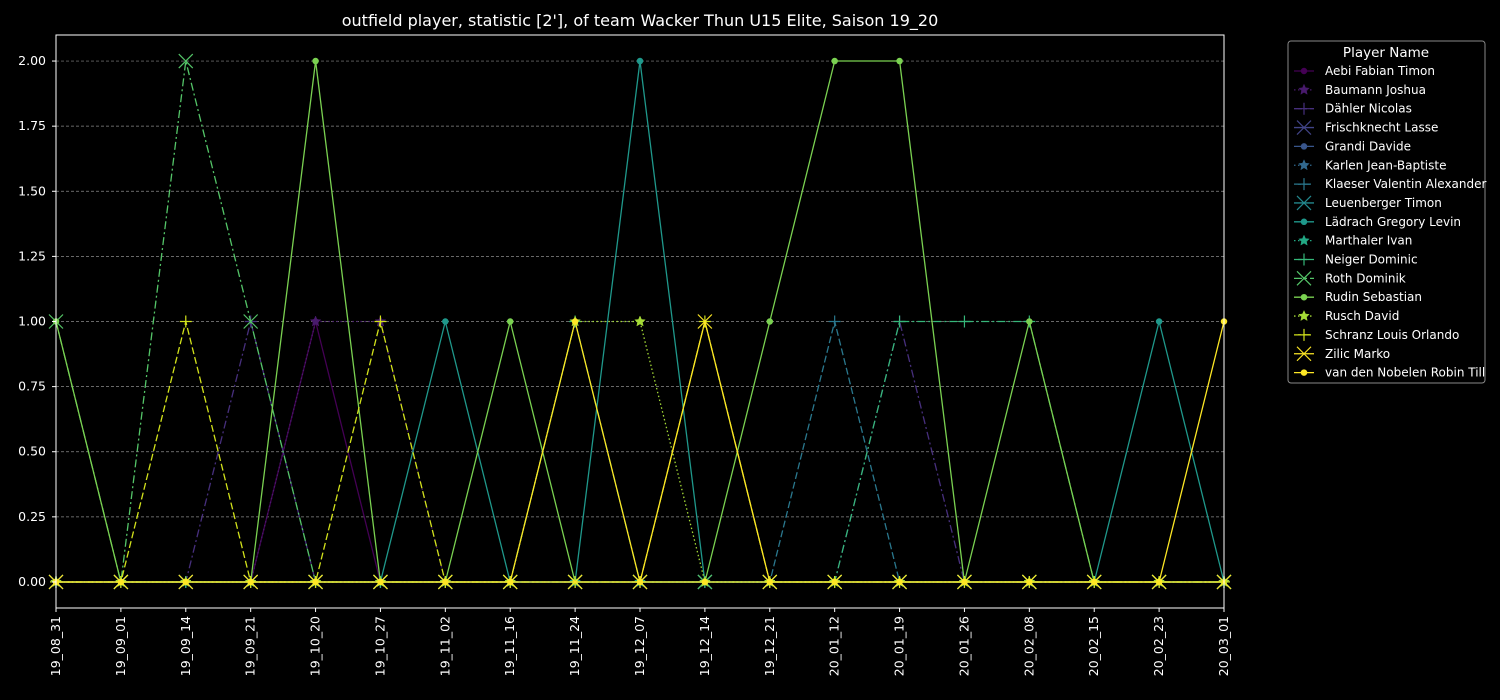  What do you see at coordinates (1386, 212) in the screenshot?
I see `legend-frame` at bounding box center [1386, 212].